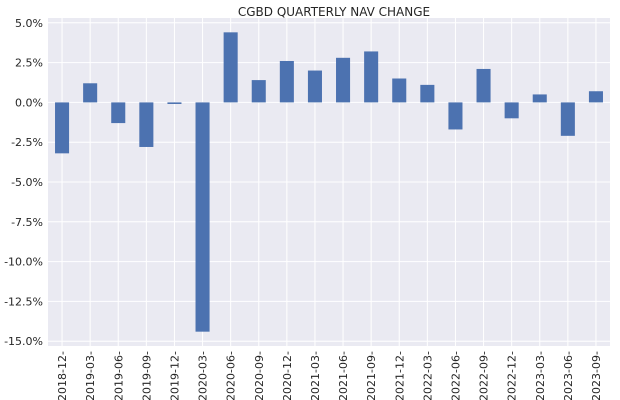  Describe the element at coordinates (287, 375) in the screenshot. I see `x-tick-label: 2020-12-` at that location.